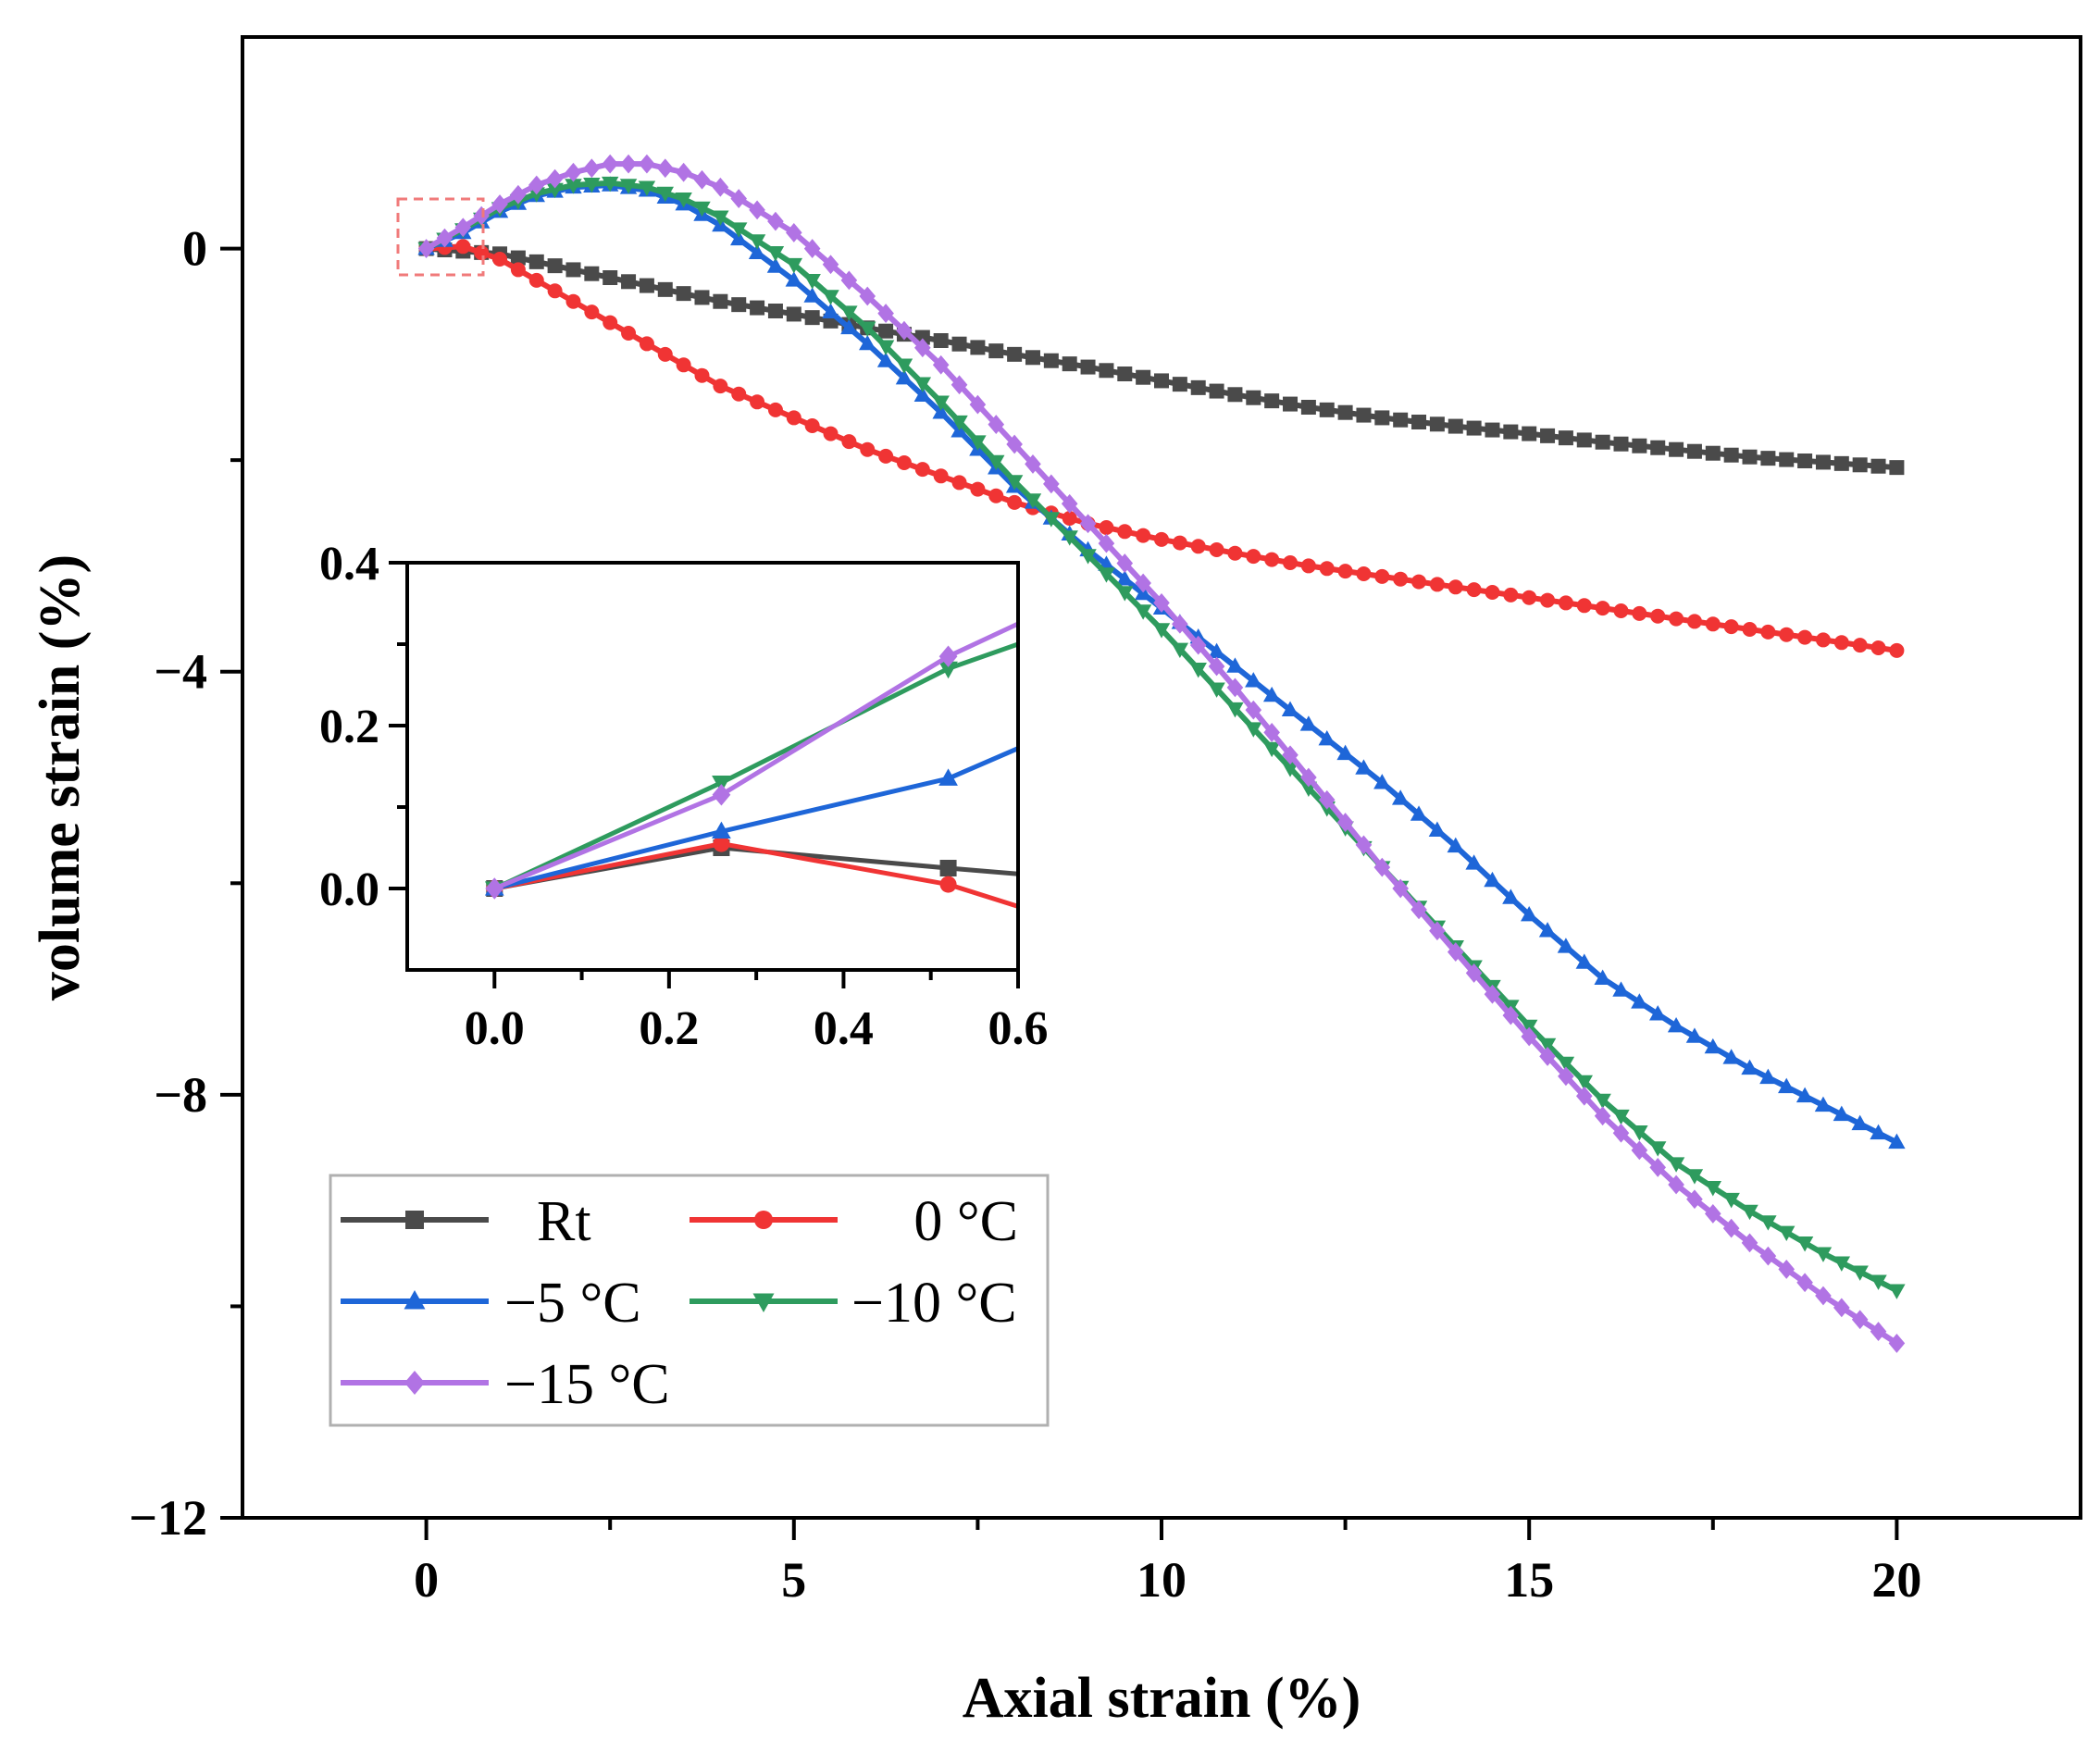 The width and height of the screenshot is (2100, 1752). Describe the element at coordinates (854, 1221) in the screenshot. I see `legend-item-0-c: 0 °C` at that location.